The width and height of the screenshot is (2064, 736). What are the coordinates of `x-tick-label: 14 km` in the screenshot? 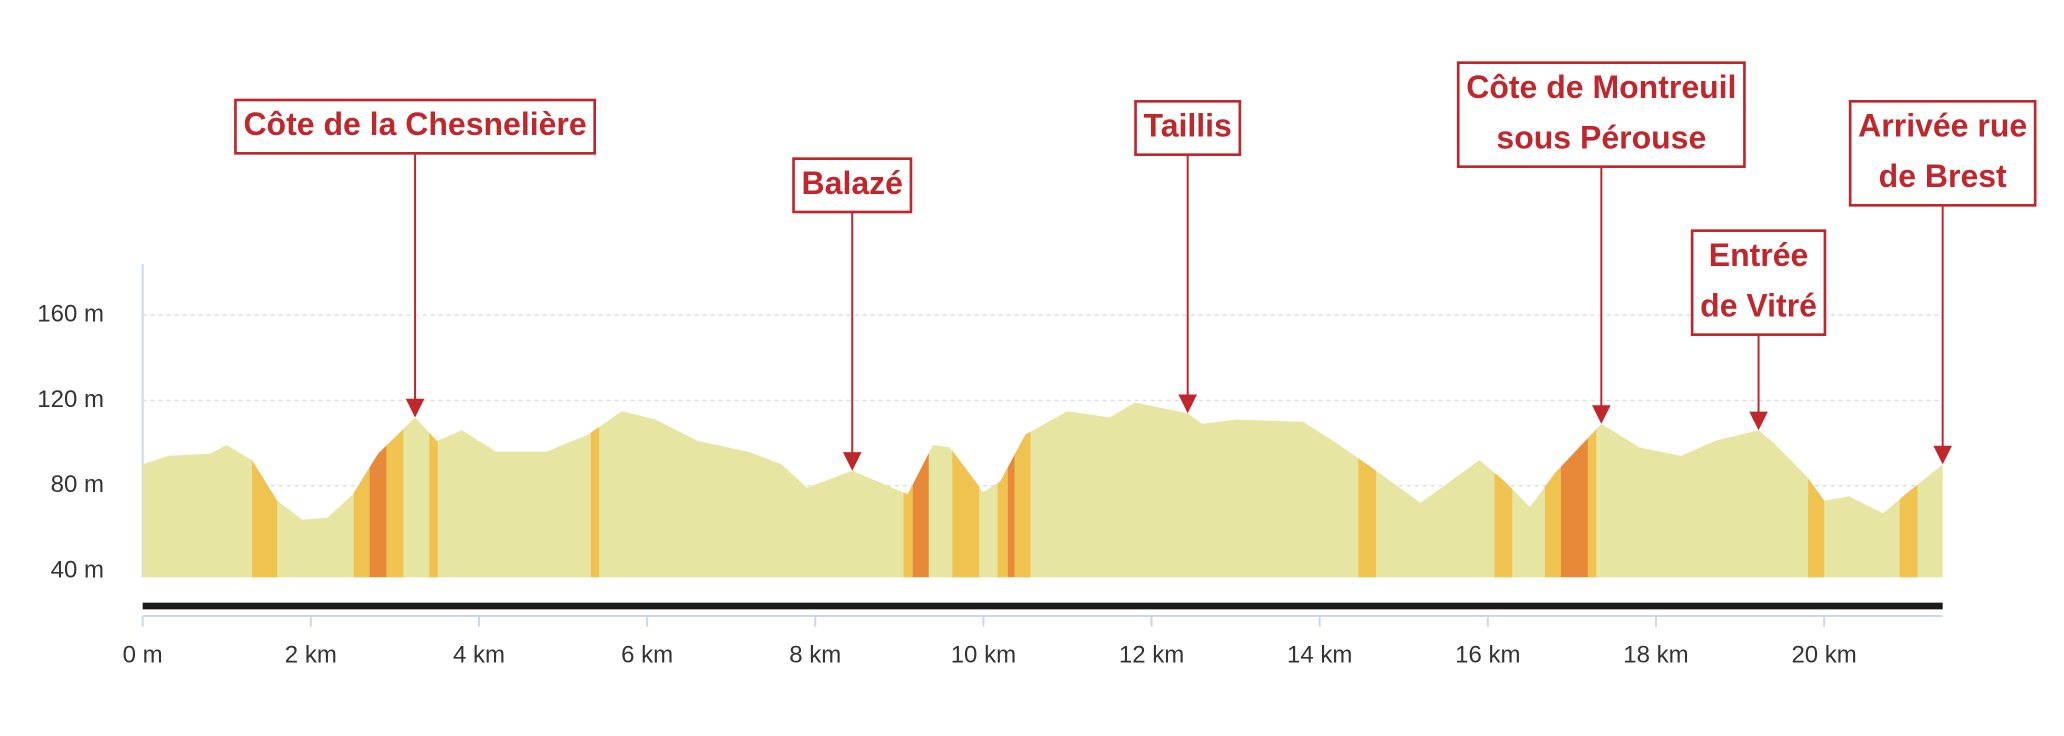 It's located at (1319, 654).